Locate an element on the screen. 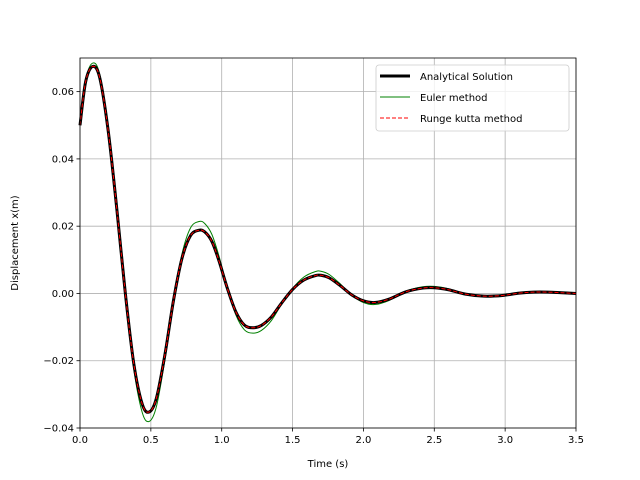 The width and height of the screenshot is (640, 480). legend-label: Euler method is located at coordinates (454, 98).